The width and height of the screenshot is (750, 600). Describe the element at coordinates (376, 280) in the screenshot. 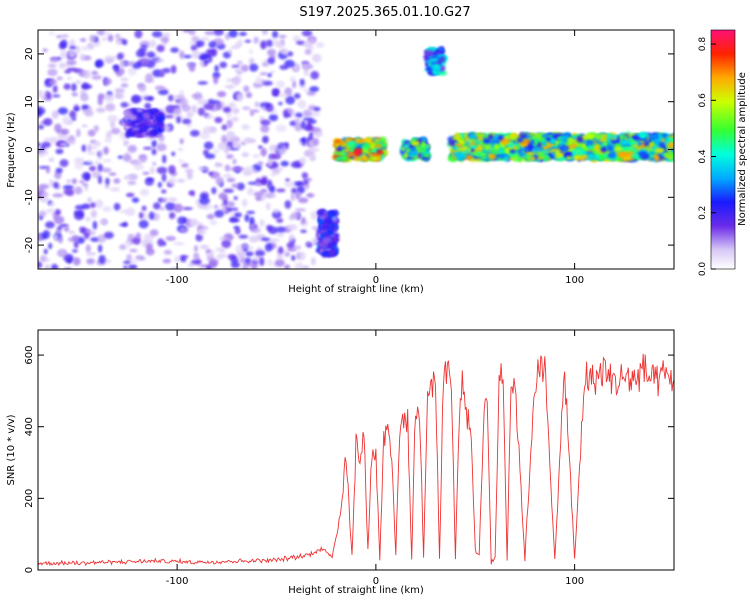

I see `spectrogram-x-tick-label: 0` at that location.